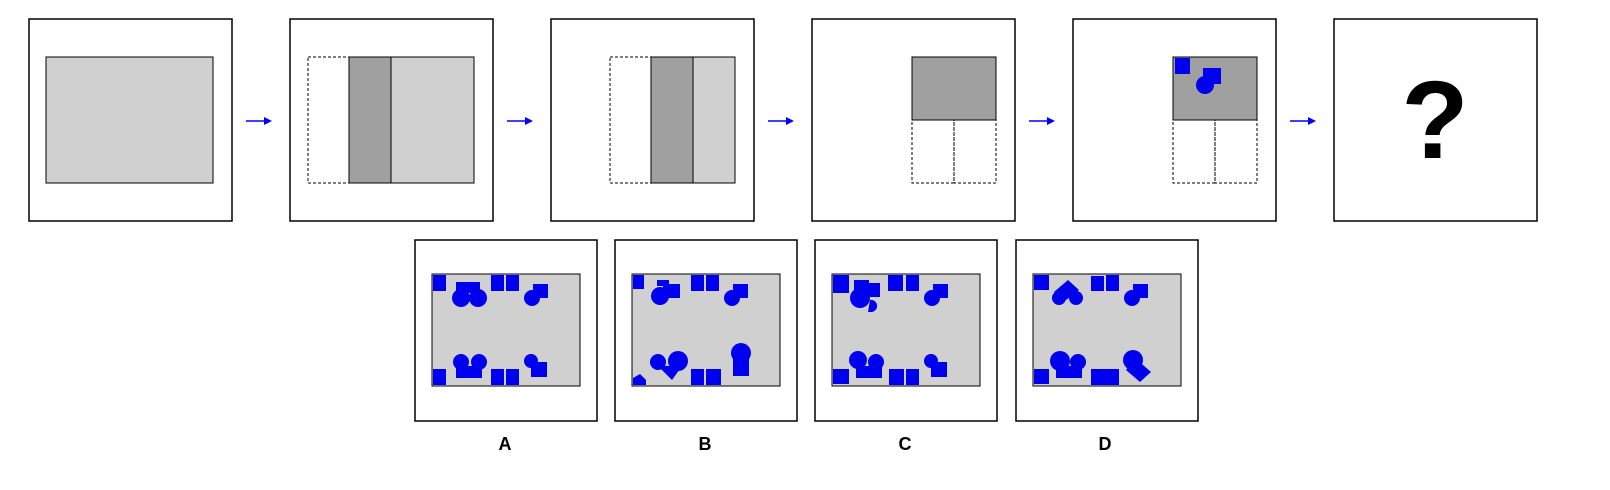 The height and width of the screenshot is (490, 1610). Describe the element at coordinates (1182, 66) in the screenshot. I see `punch-square-hole` at that location.